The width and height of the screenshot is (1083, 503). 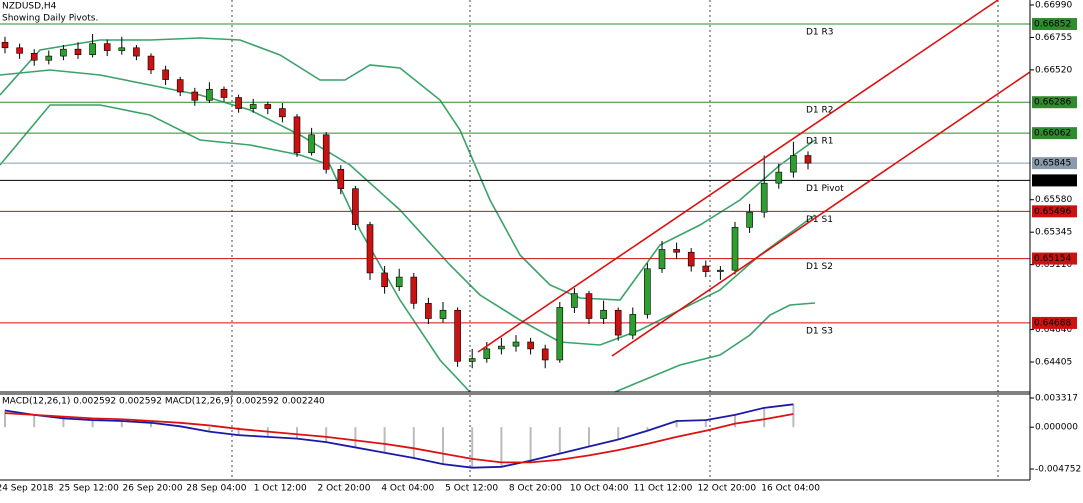 What do you see at coordinates (790, 489) in the screenshot?
I see `x-tick-label: 16 Oct 04:00` at bounding box center [790, 489].